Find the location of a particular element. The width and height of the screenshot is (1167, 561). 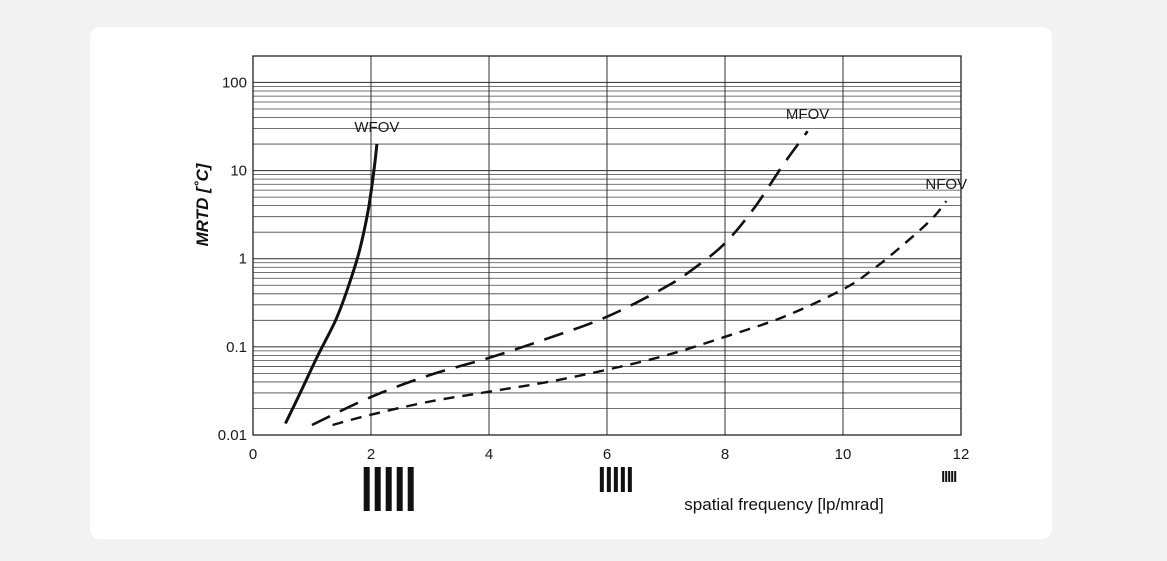

x-tick-label: 8 is located at coordinates (725, 454).